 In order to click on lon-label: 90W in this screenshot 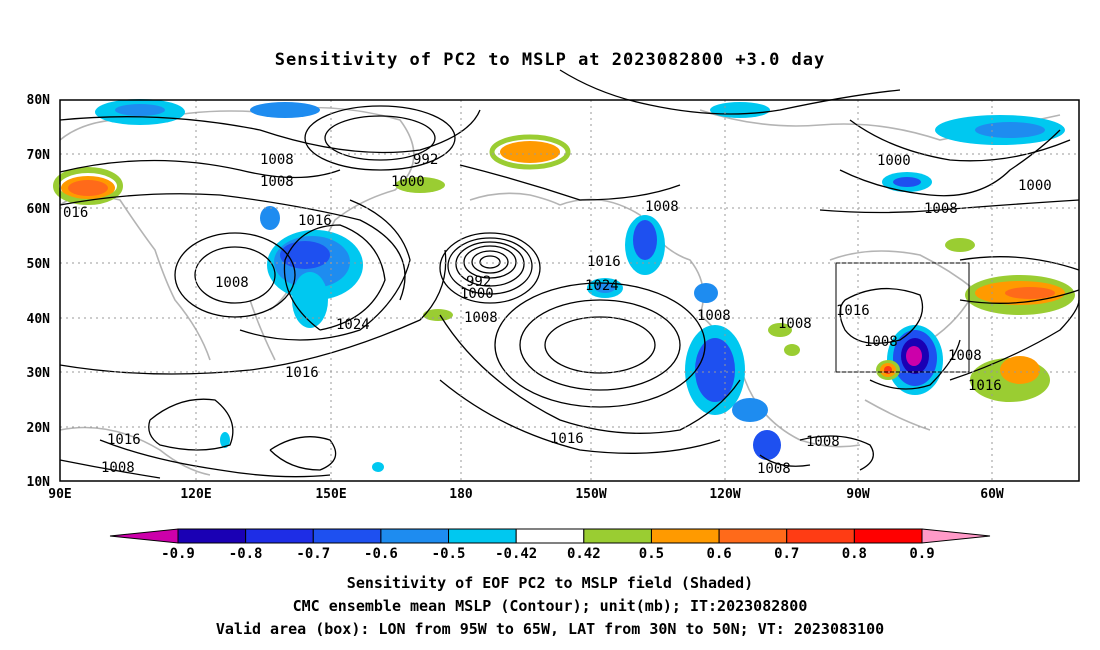, I will do `click(858, 494)`.